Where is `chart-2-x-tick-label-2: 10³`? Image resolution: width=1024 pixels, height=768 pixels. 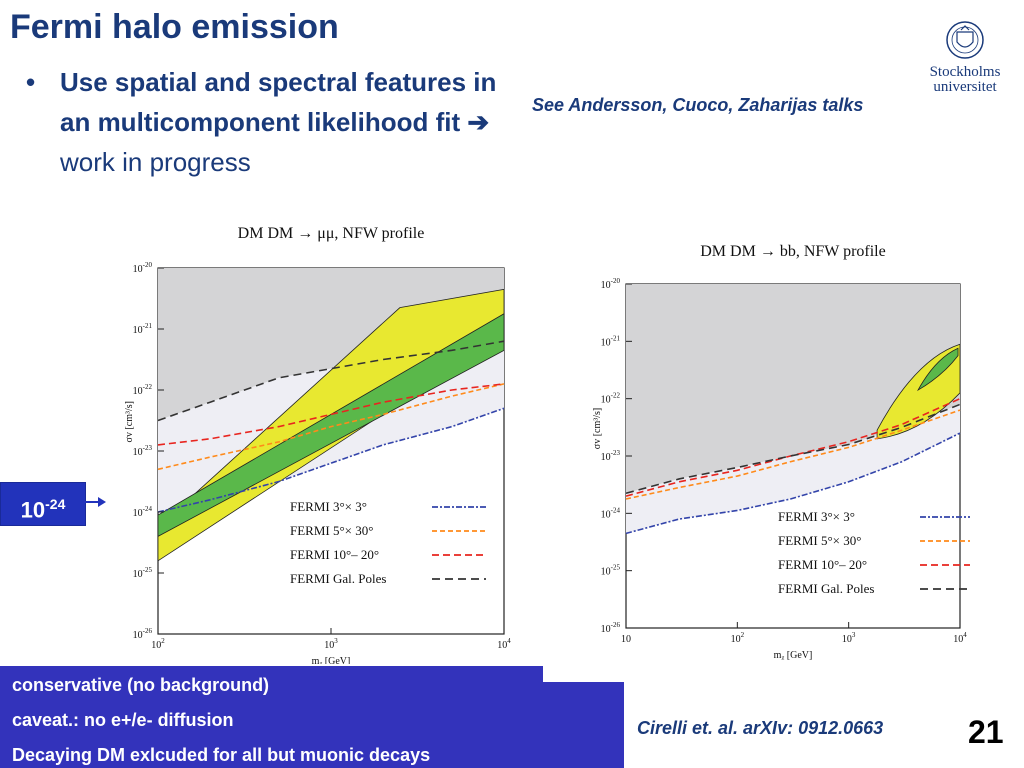 chart-2-x-tick-label-2: 10³ is located at coordinates (849, 638).